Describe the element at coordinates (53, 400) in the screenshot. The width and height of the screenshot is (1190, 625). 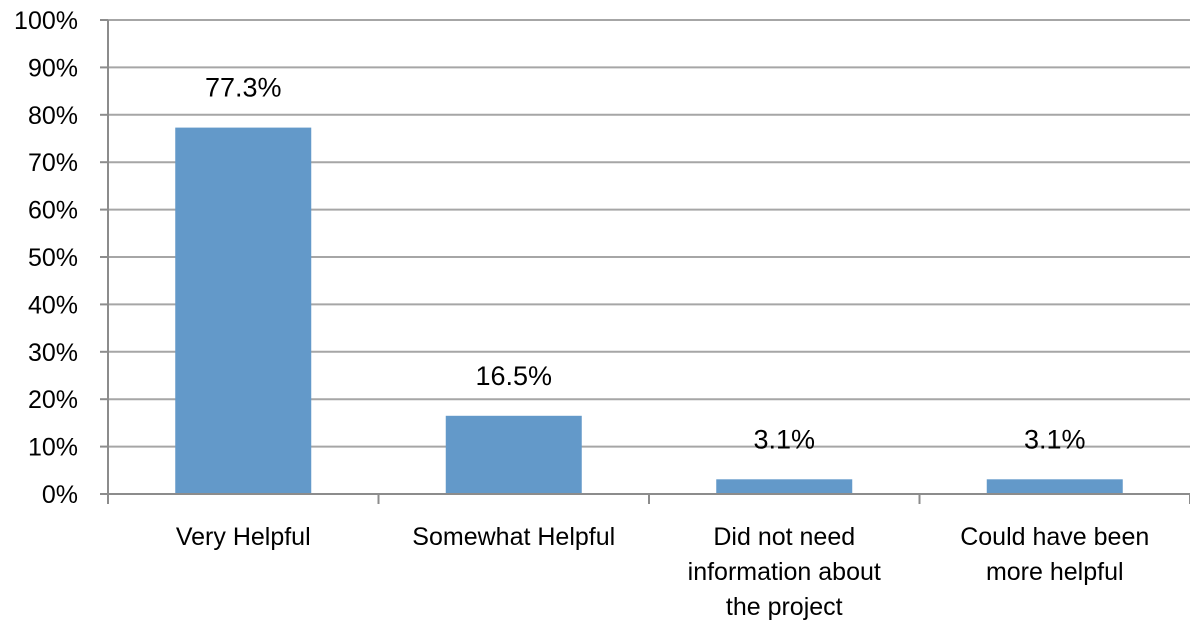
I see `y-tick-label: 20%` at that location.